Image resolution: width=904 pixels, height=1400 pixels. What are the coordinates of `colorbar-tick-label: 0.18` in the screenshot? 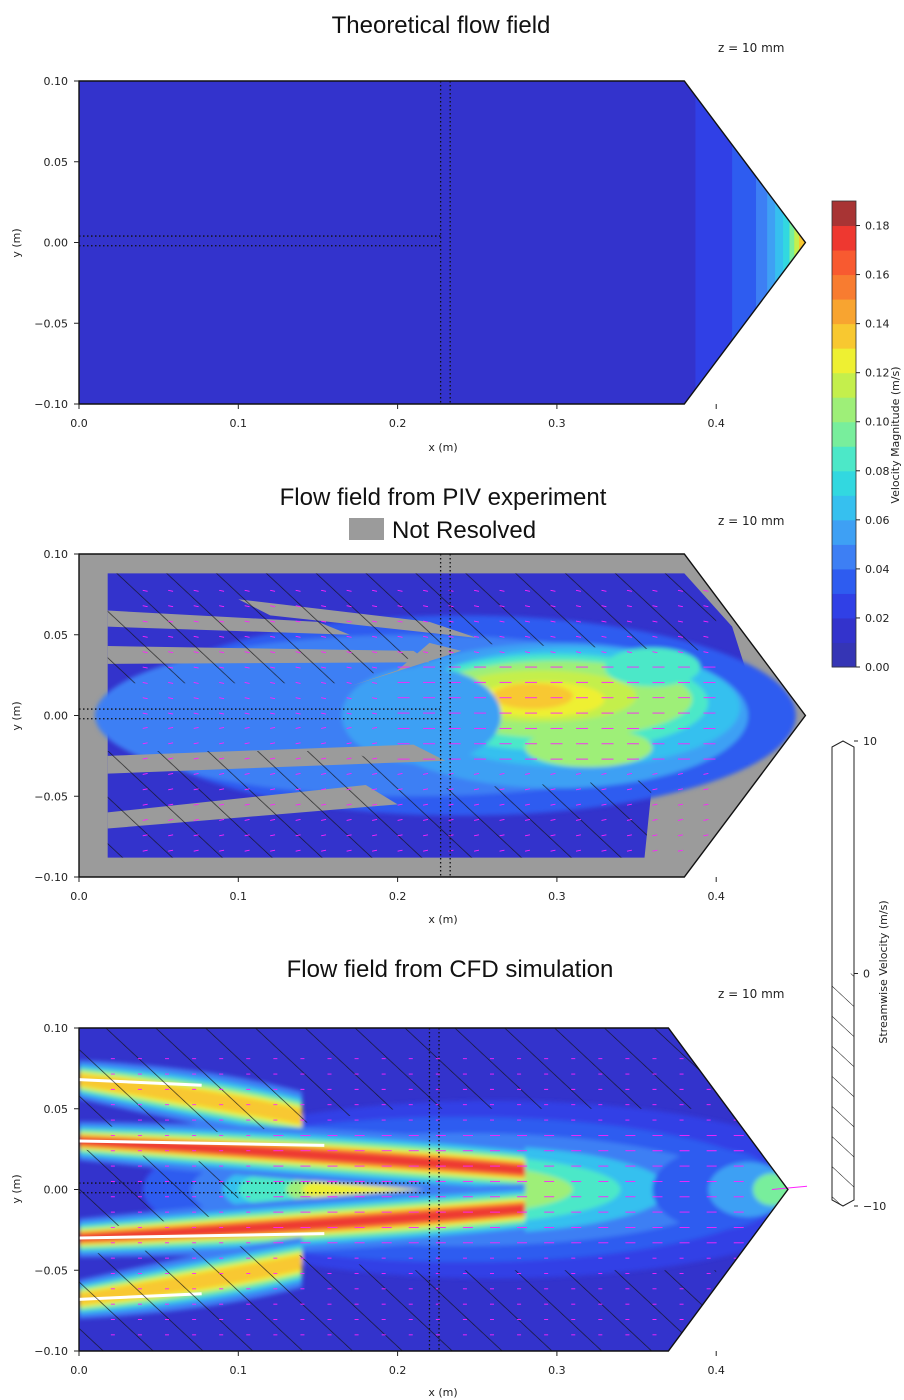 It's located at (877, 226).